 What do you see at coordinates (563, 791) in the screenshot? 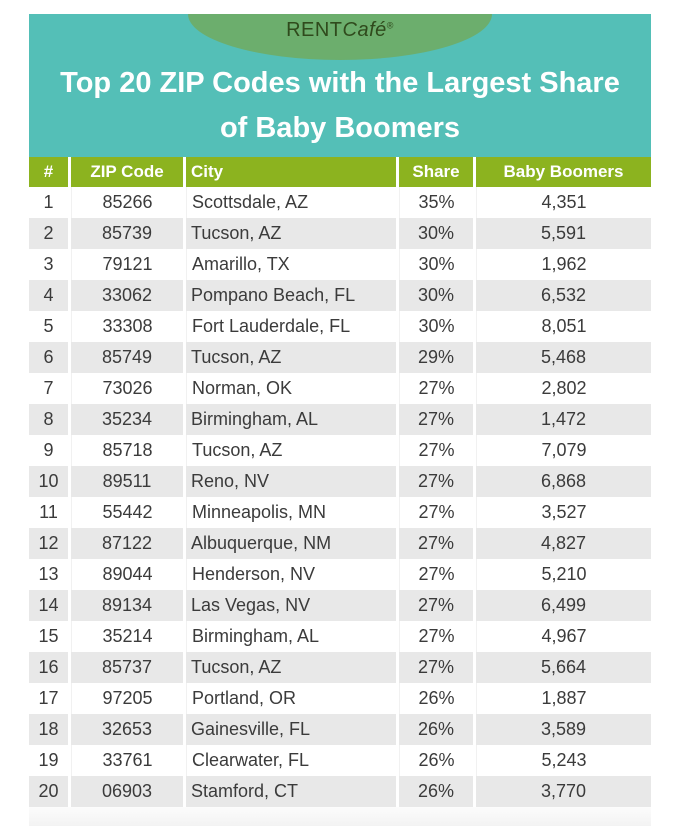
I see `baby-boomers-cell: 3,770` at bounding box center [563, 791].